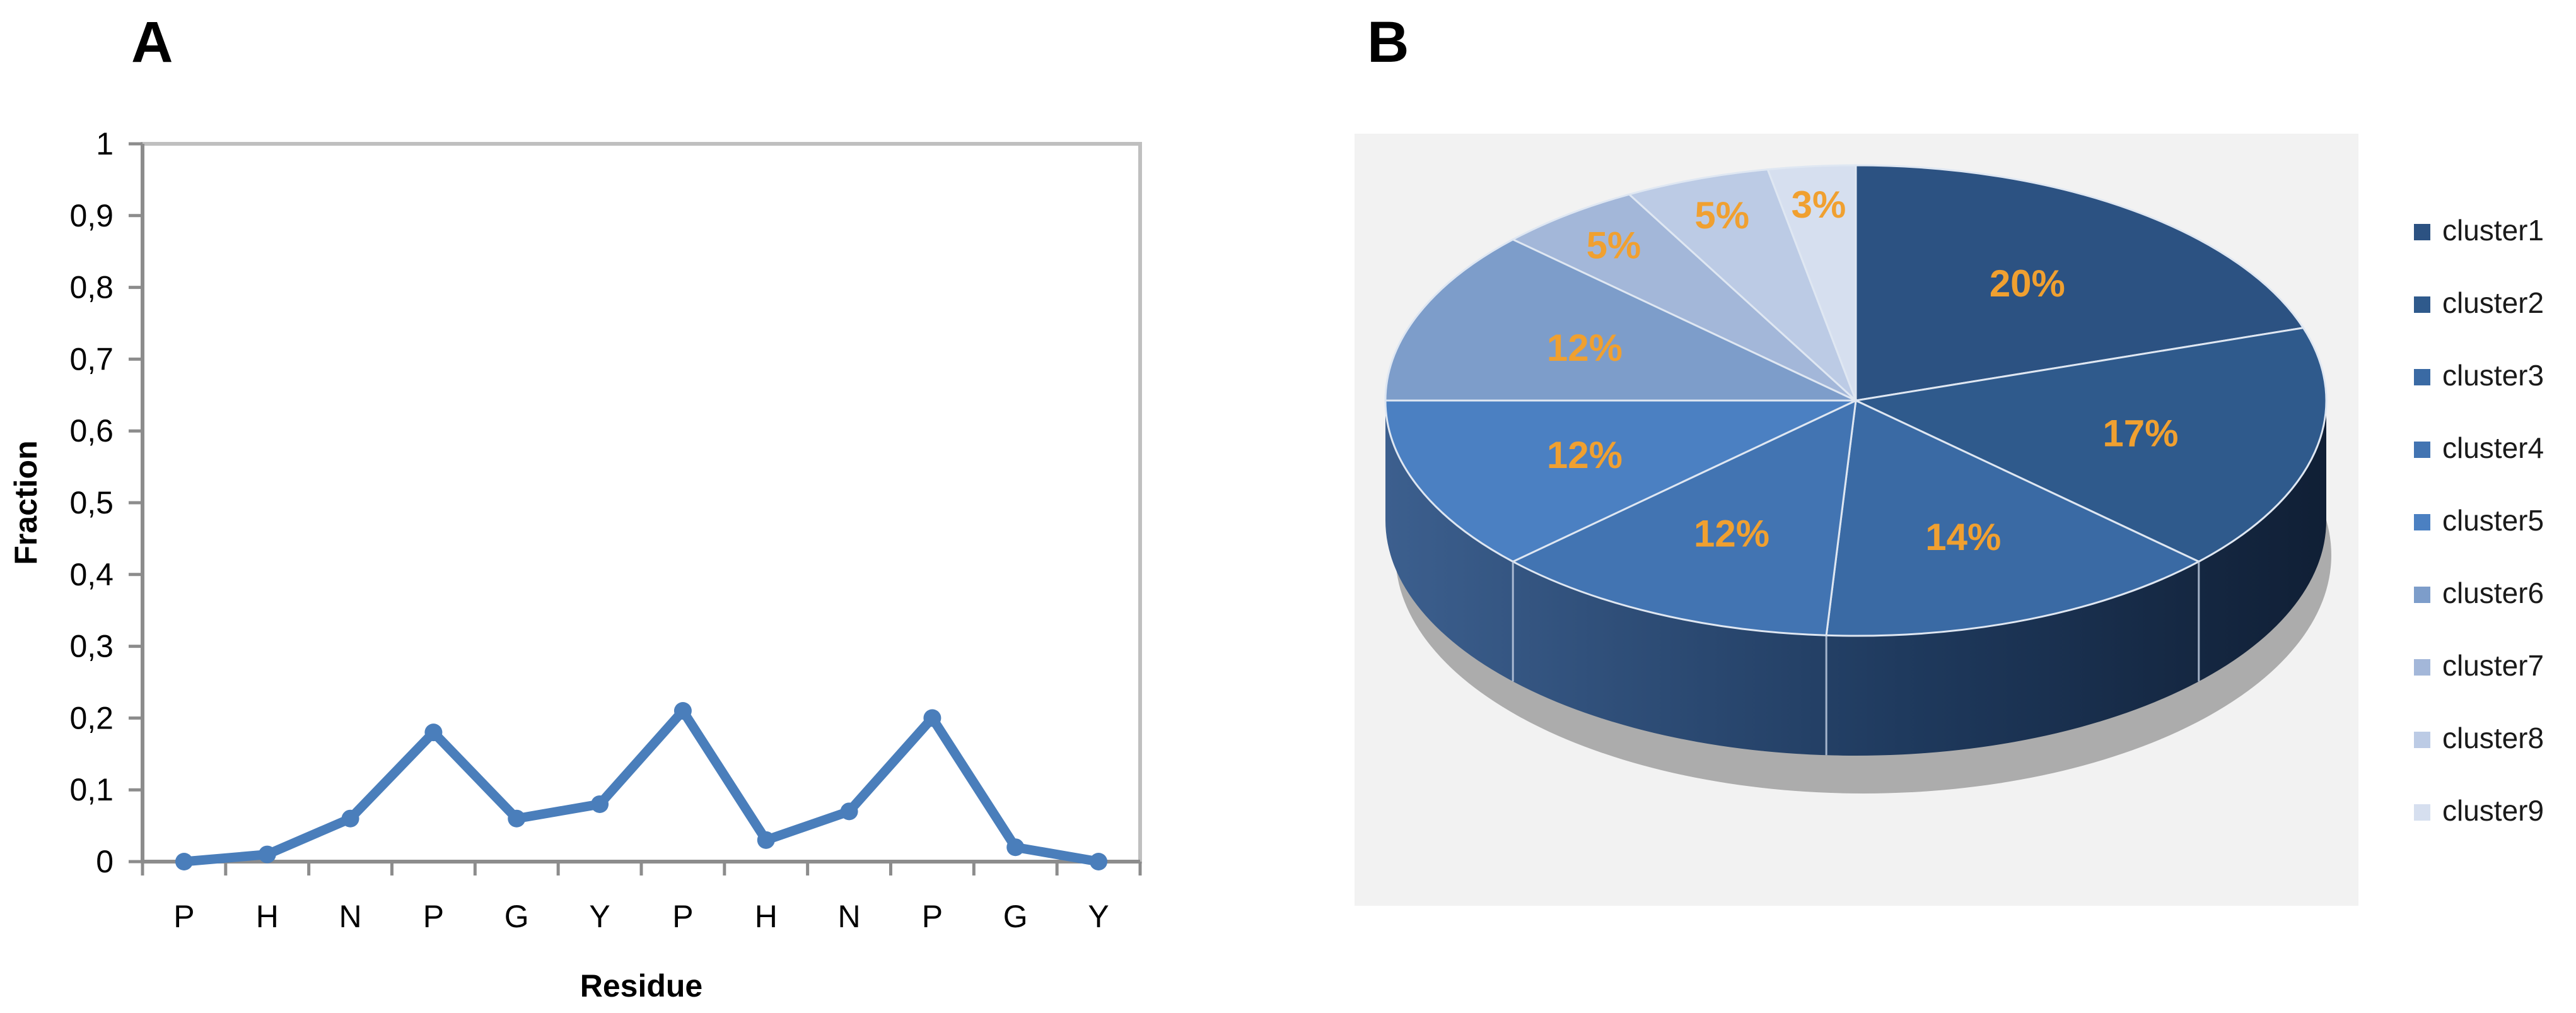  I want to click on legend-label-cluster8: cluster8, so click(2493, 738).